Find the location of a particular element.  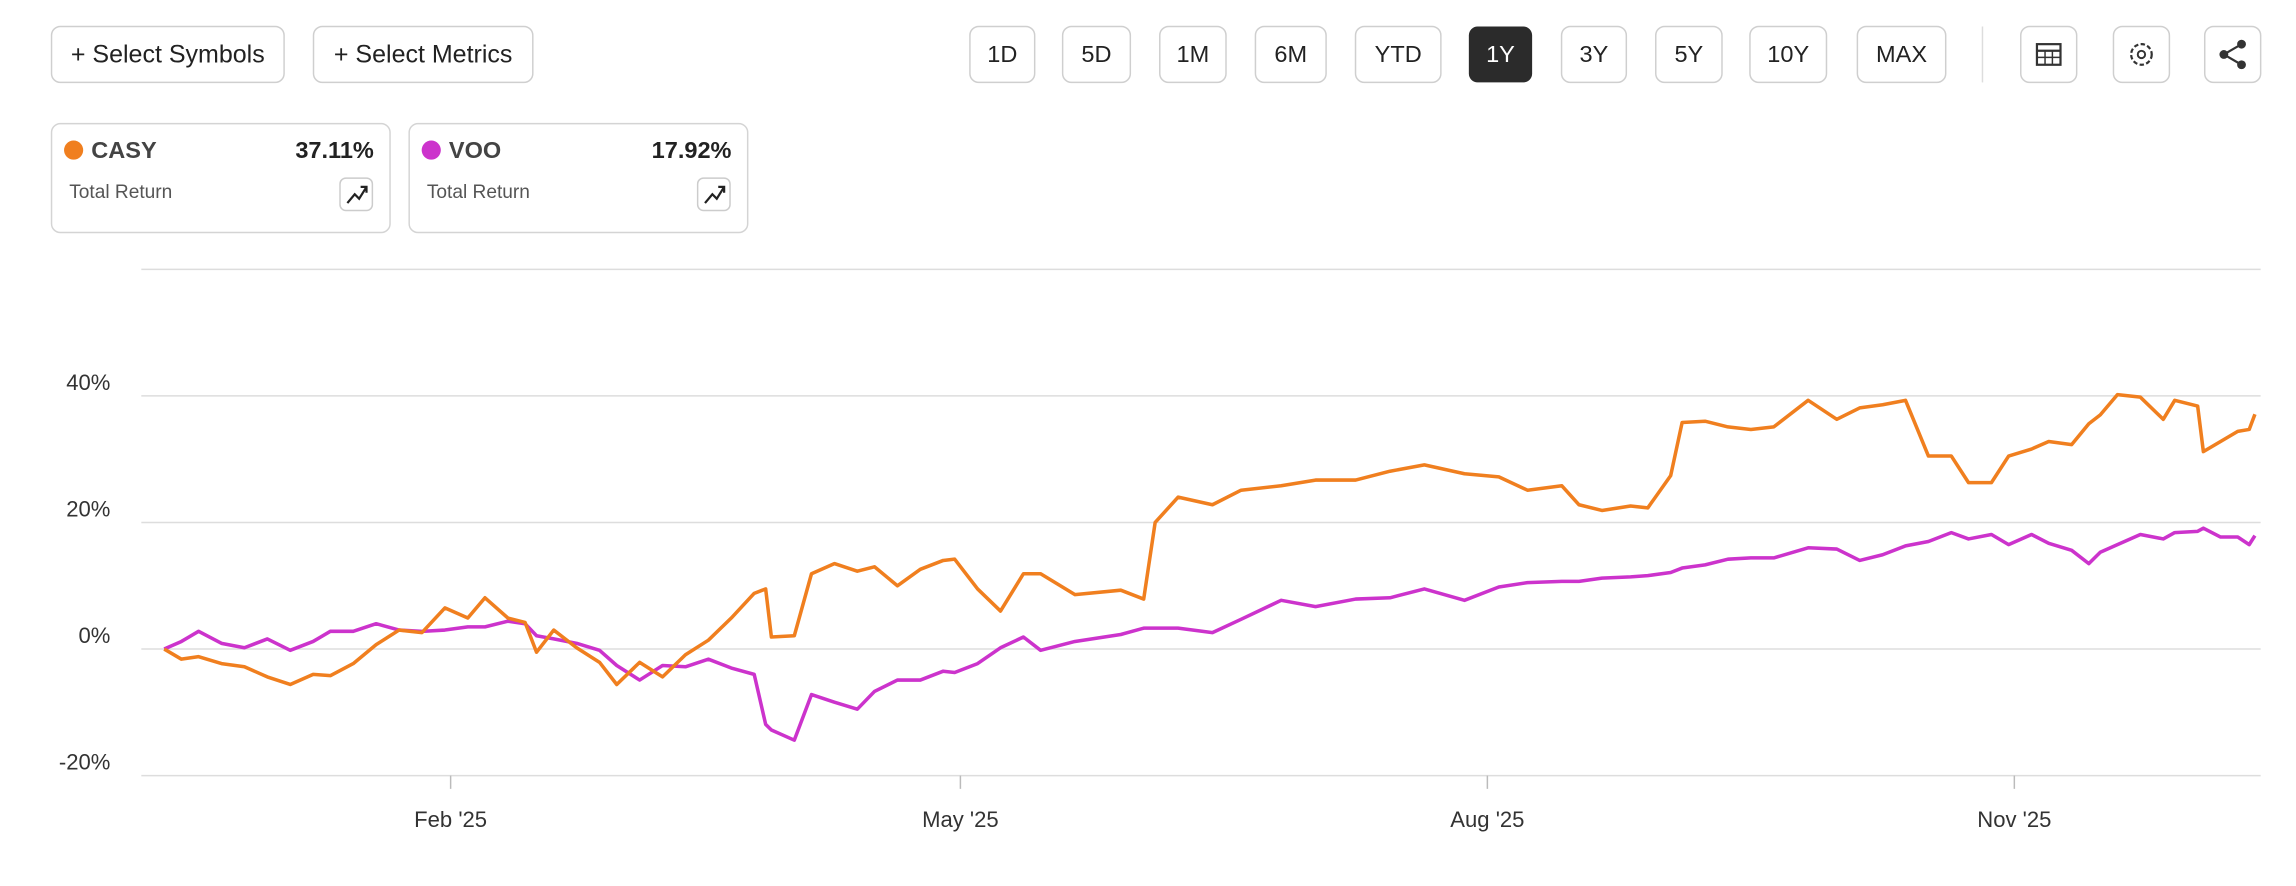

card-value: 17.92% is located at coordinates (692, 150).